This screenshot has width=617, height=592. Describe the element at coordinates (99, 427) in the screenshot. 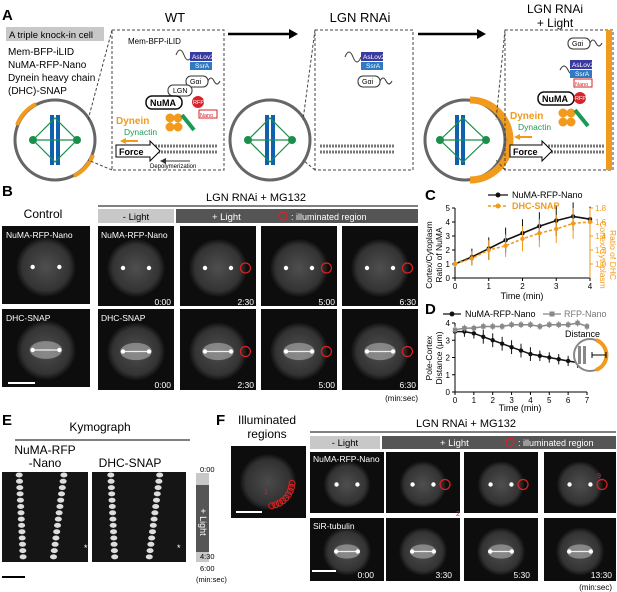

I see `e-title: Kymograph` at that location.